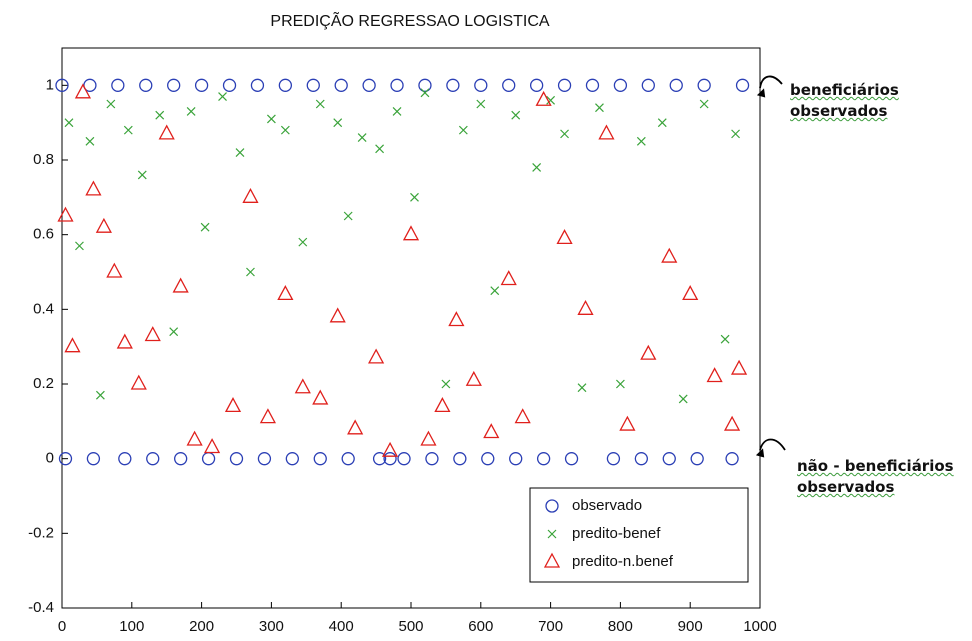 This screenshot has width=972, height=641. What do you see at coordinates (43, 159) in the screenshot?
I see `y-tick-label: 0.8` at bounding box center [43, 159].